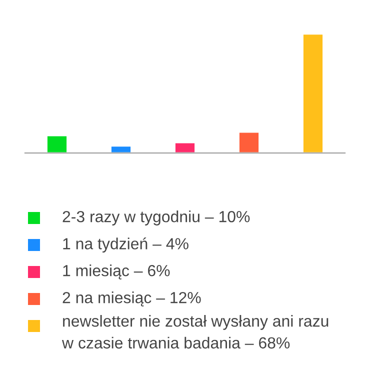 This screenshot has height=380, width=377. What do you see at coordinates (116, 272) in the screenshot?
I see `text: 1 miesiąc – 6%` at bounding box center [116, 272].